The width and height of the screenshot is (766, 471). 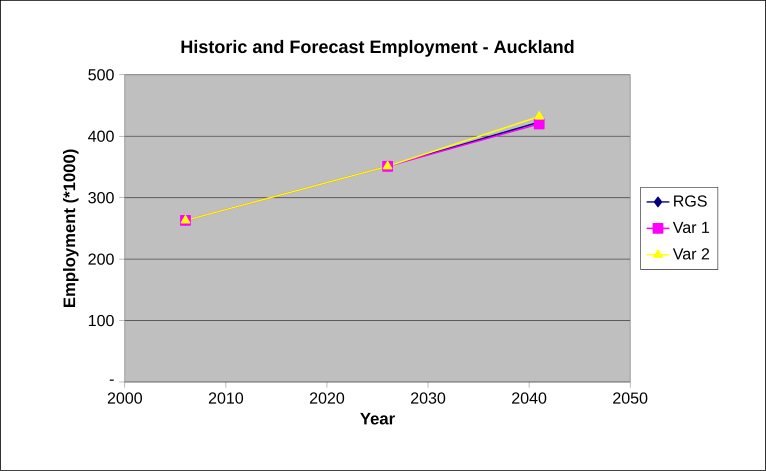 What do you see at coordinates (101, 320) in the screenshot?
I see `y-tick-label: 100` at bounding box center [101, 320].